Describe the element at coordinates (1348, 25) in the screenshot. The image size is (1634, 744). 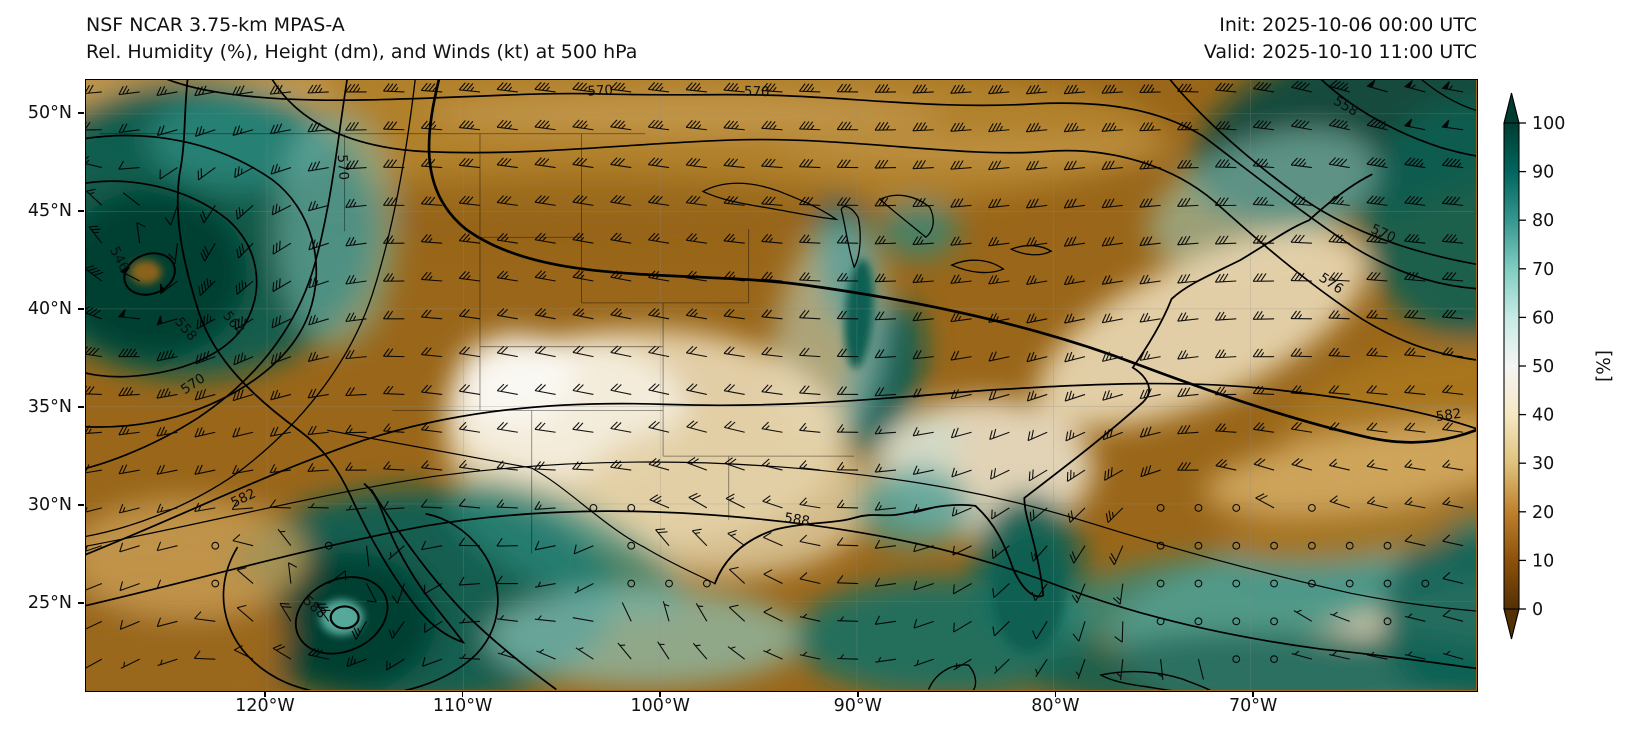
I see `init-time: Init: 2025-10-06 00:00 UTC` at that location.